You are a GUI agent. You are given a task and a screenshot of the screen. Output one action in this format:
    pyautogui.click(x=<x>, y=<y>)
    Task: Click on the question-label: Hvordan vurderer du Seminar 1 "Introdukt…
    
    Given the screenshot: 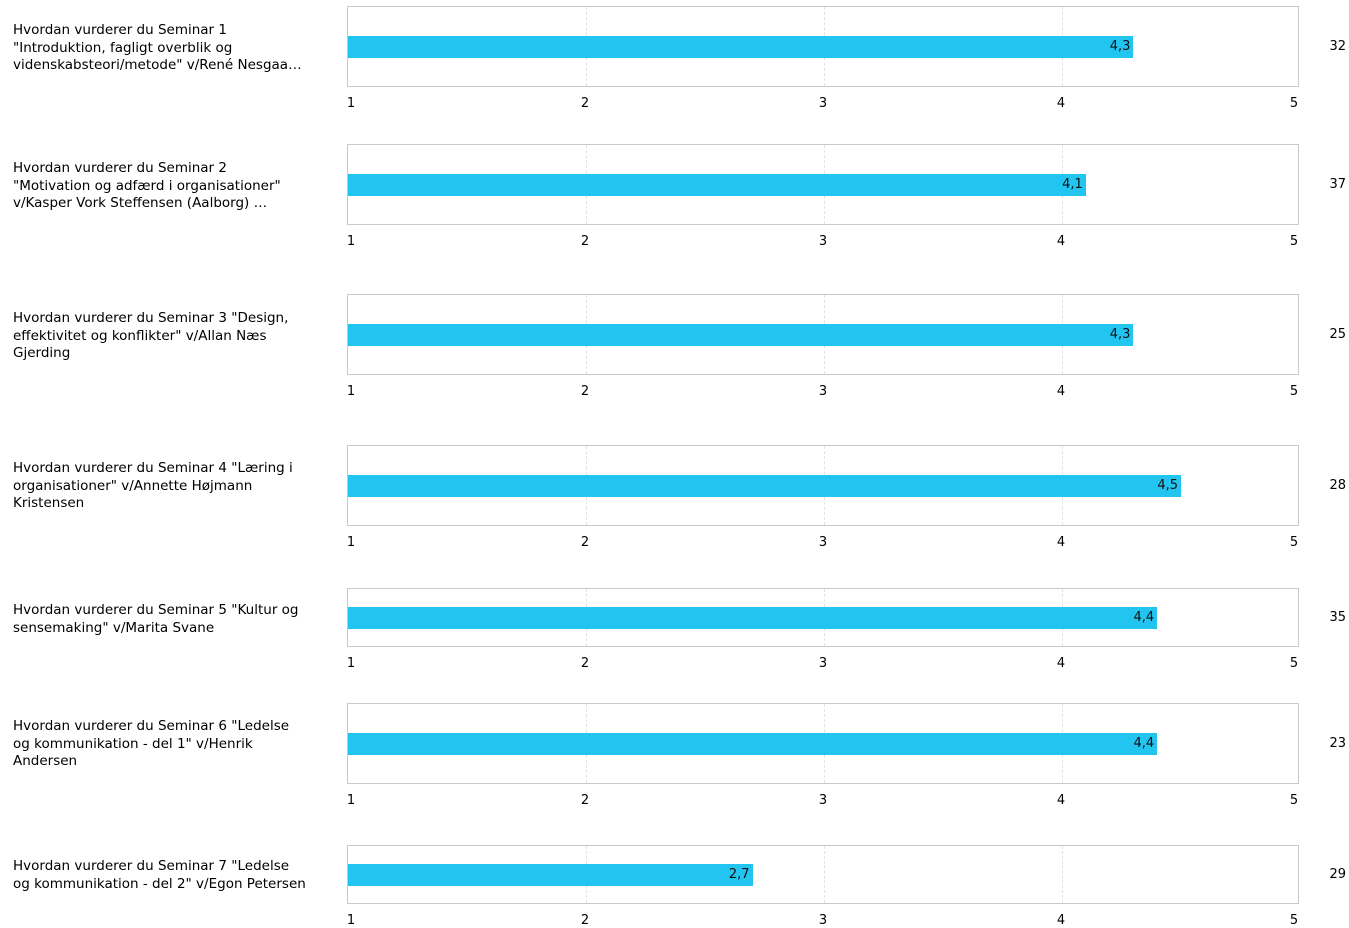 What is the action you would take?
    pyautogui.click(x=157, y=47)
    